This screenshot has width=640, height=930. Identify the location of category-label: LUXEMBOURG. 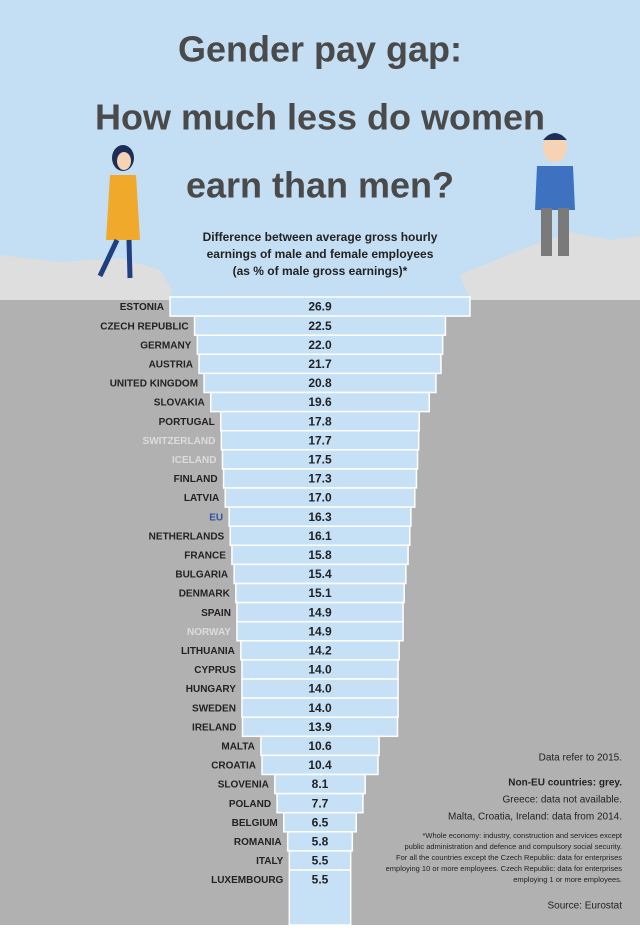
(247, 880).